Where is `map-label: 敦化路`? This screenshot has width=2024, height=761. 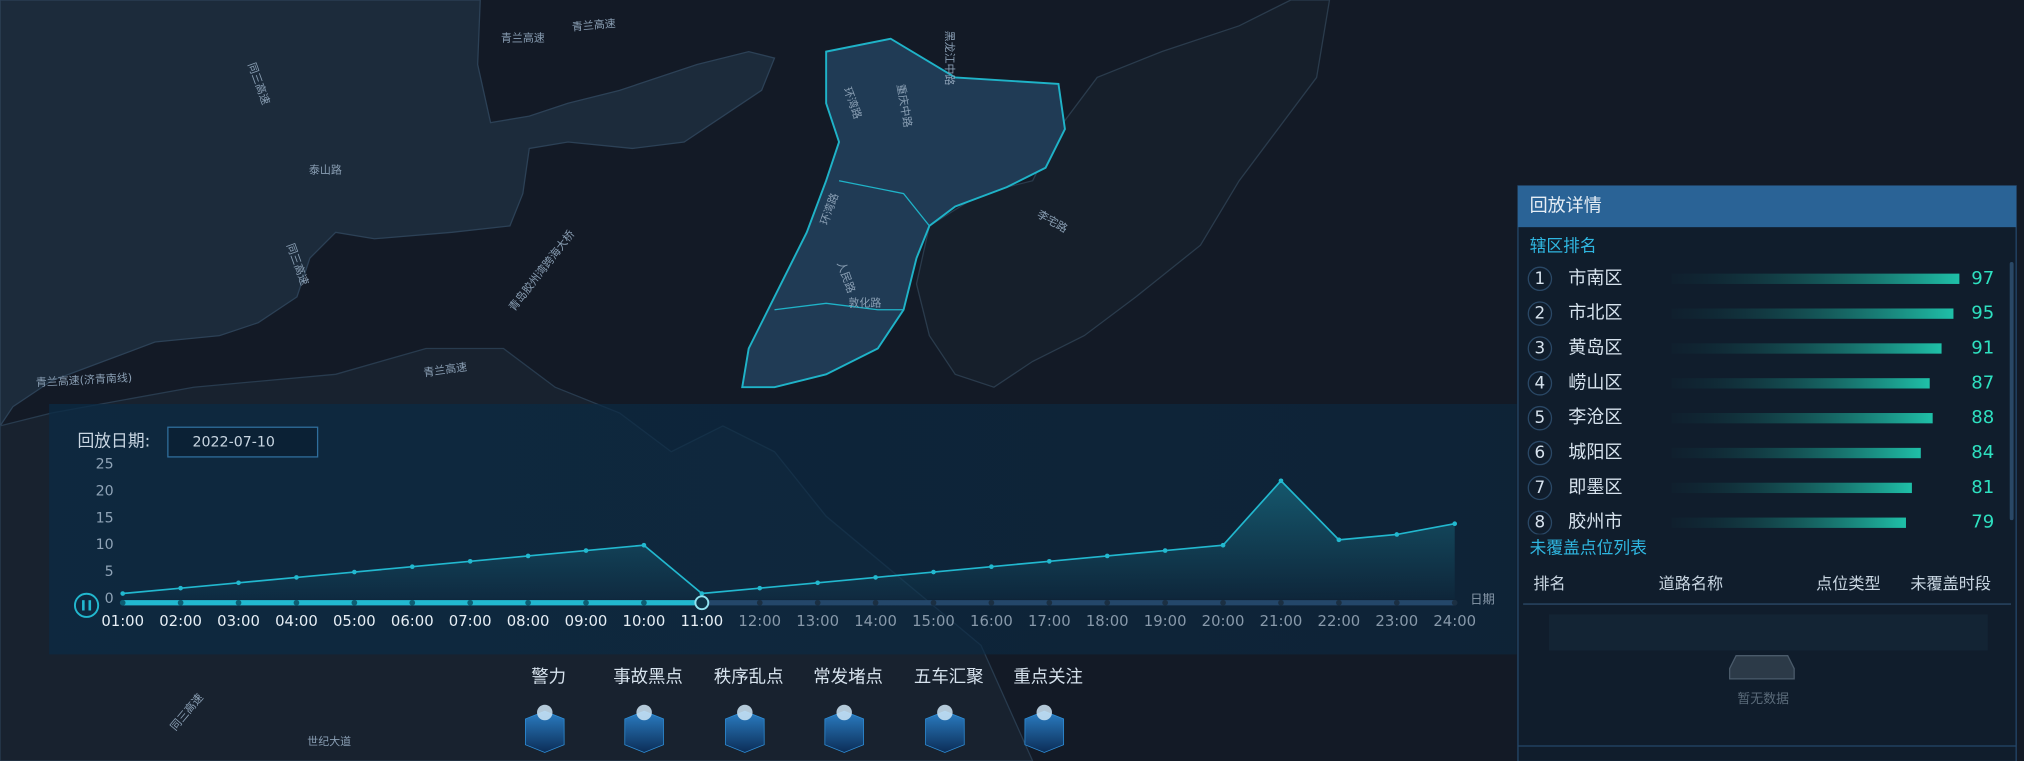 map-label: 敦化路 is located at coordinates (864, 302).